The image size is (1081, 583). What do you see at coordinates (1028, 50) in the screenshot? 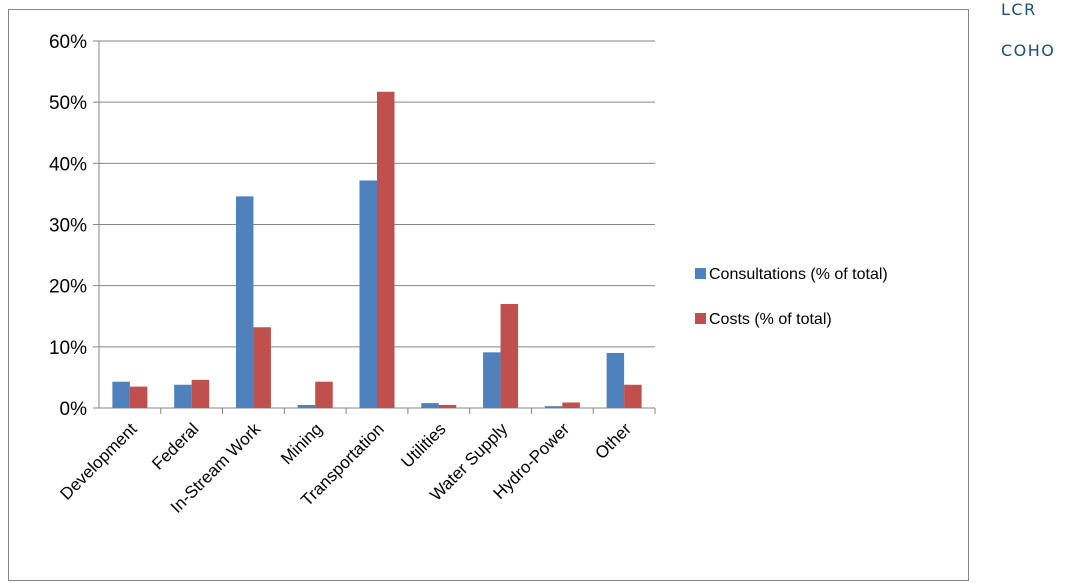
I see `side-label-coho: COHO` at bounding box center [1028, 50].